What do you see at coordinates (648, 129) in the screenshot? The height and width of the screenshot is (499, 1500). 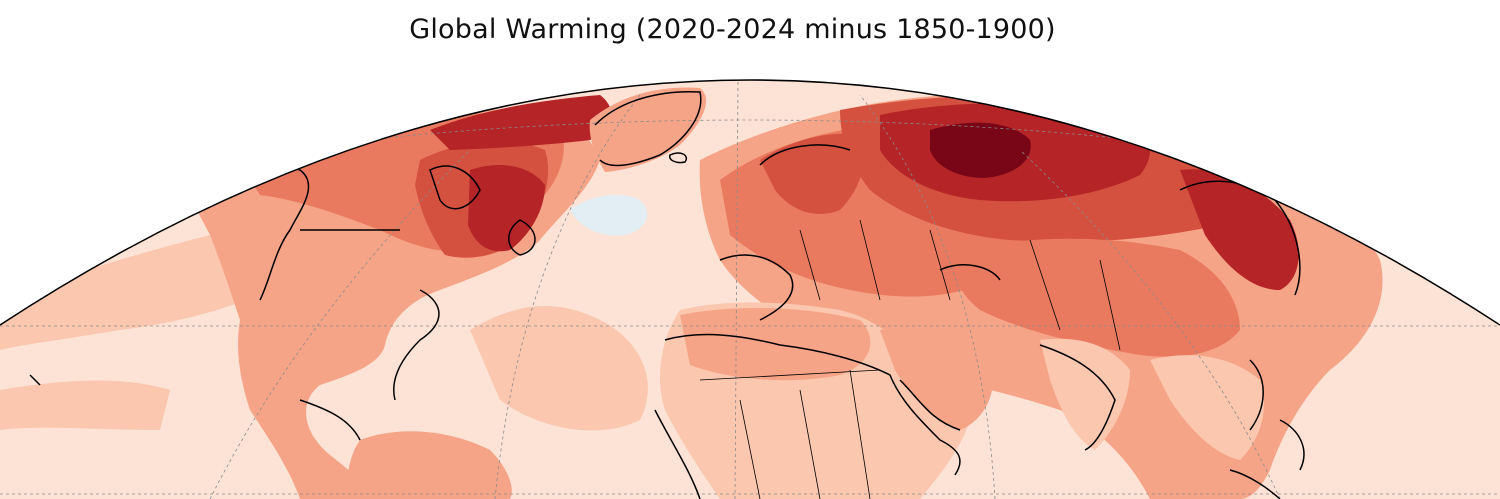 I see `greenland` at bounding box center [648, 129].